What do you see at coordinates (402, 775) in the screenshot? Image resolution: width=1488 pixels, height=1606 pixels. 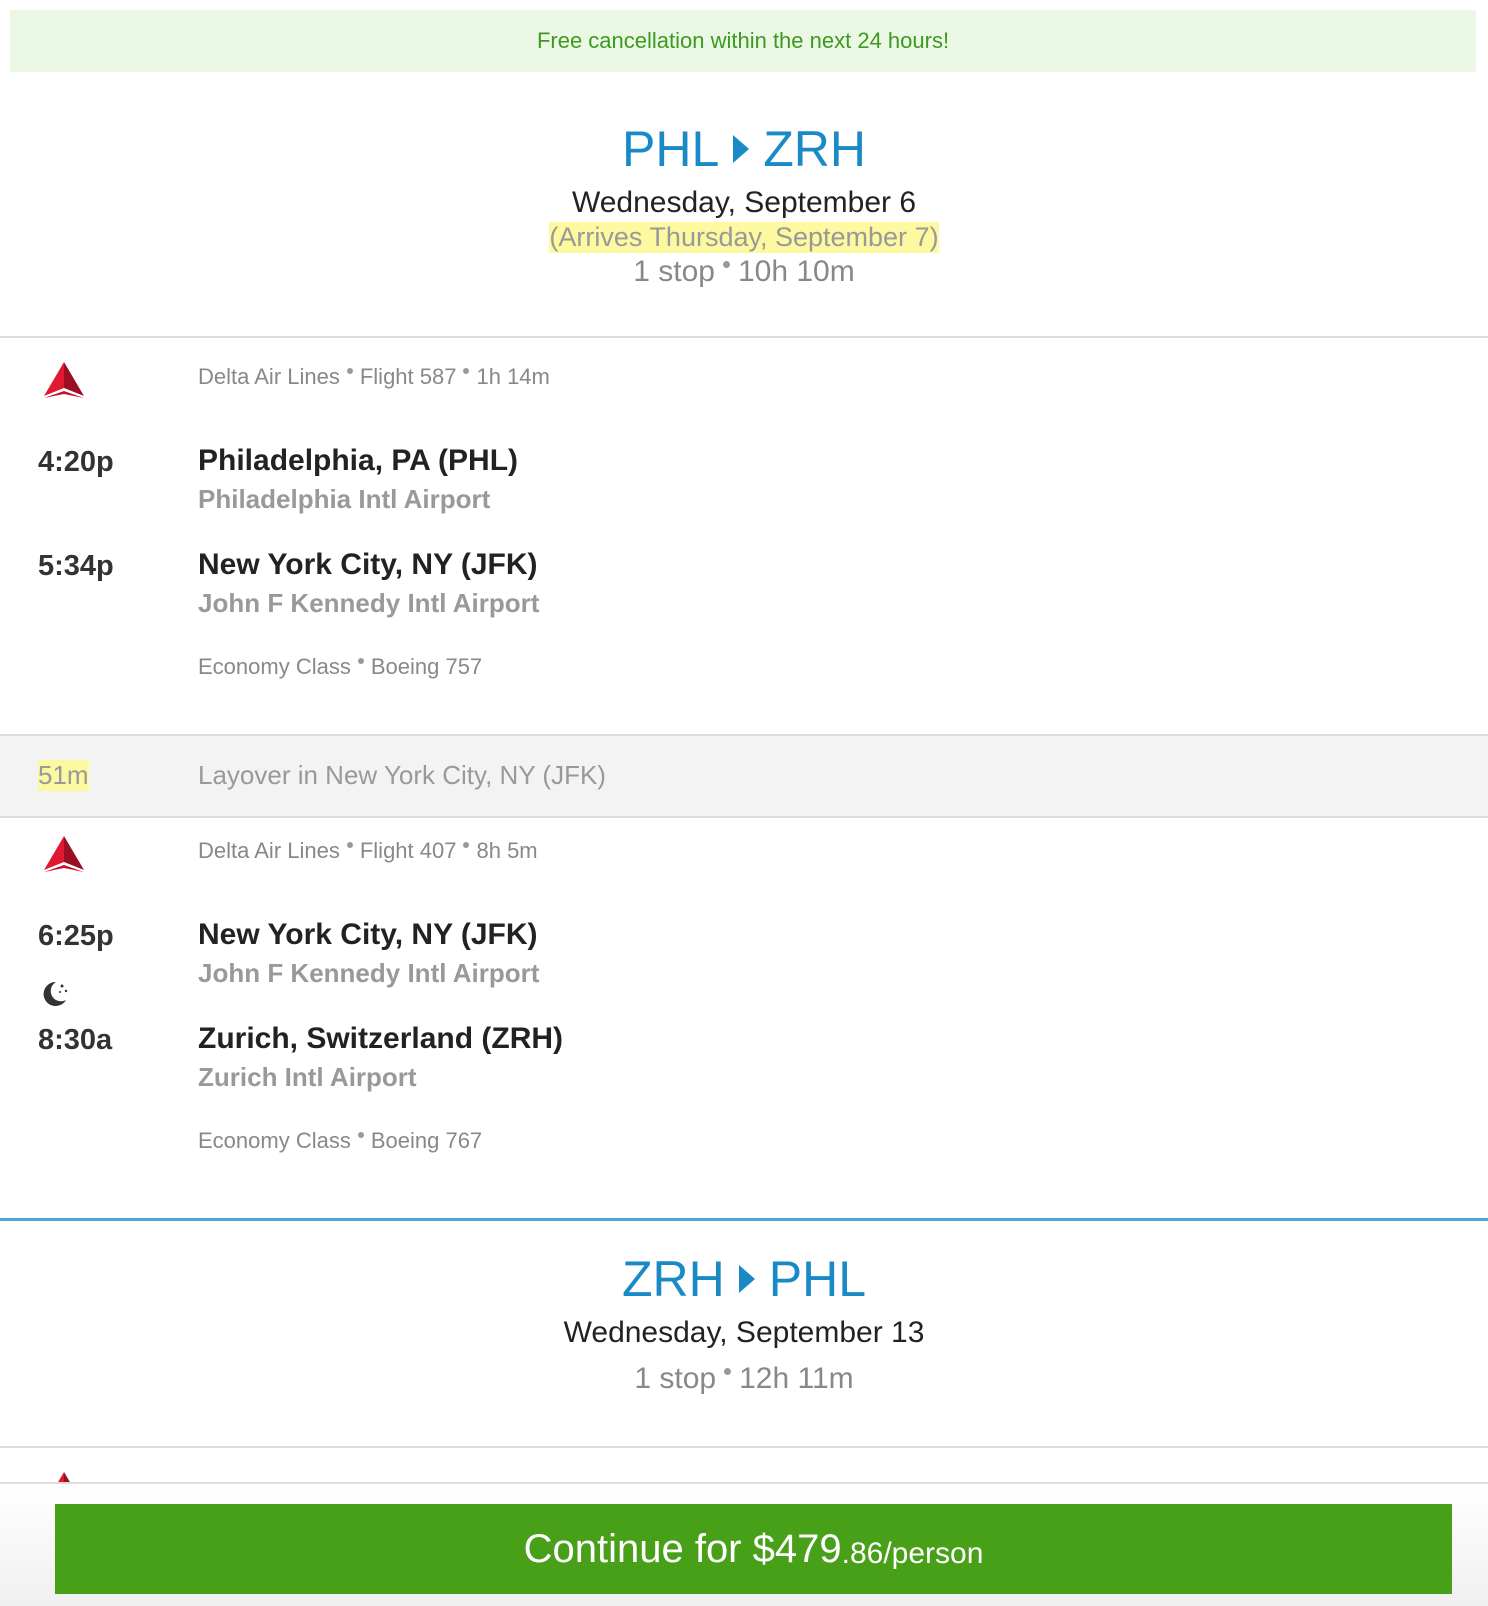 I see `layover-location: Layover in New York City, NY (JFK)` at bounding box center [402, 775].